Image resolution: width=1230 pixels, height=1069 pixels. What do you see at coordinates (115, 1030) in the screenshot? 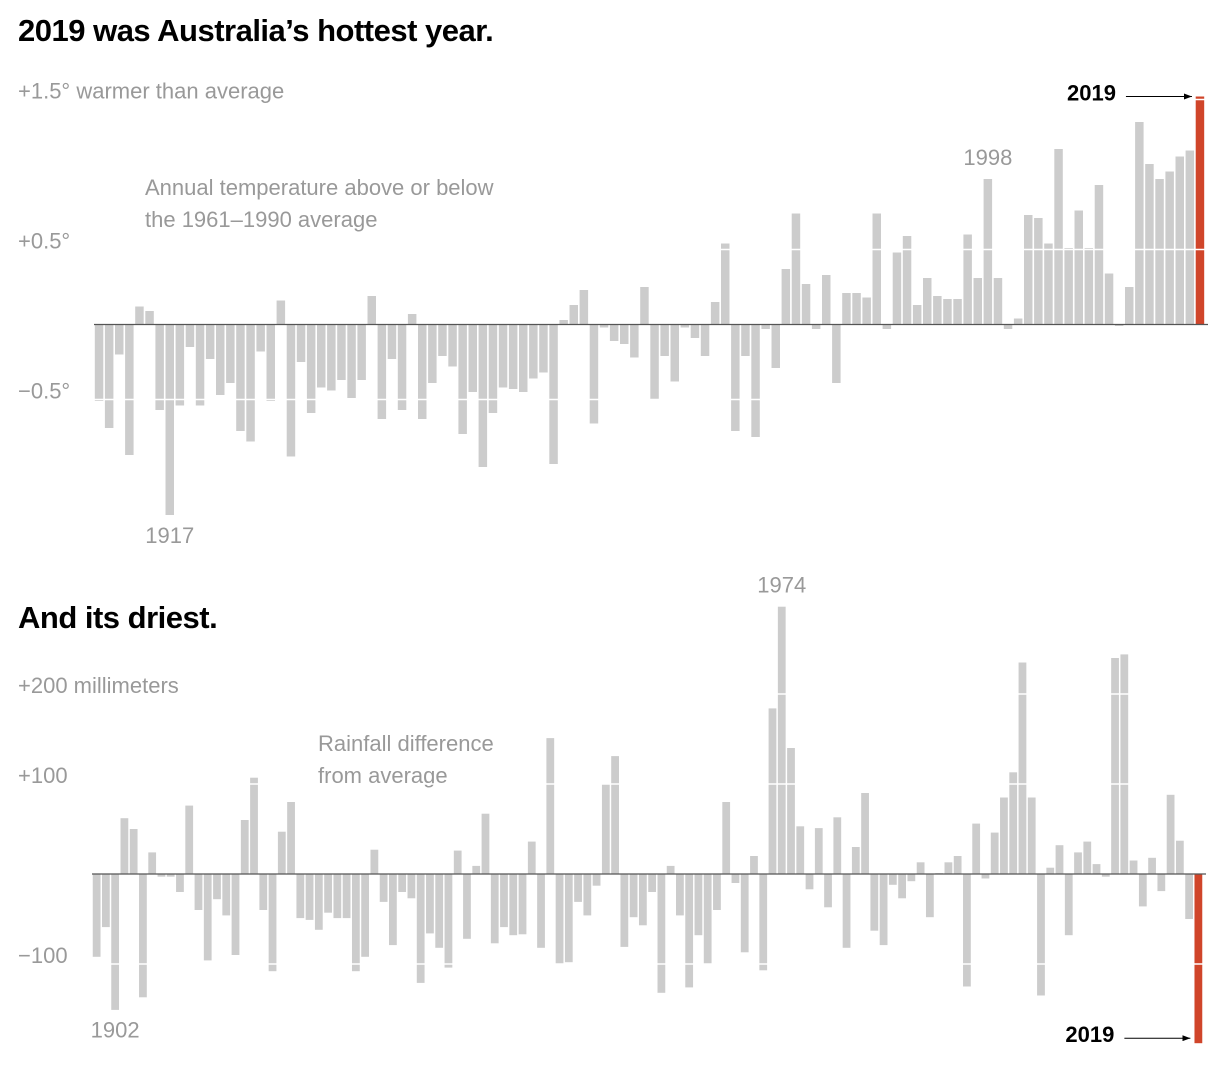
I see `year-label: 1902` at bounding box center [115, 1030].